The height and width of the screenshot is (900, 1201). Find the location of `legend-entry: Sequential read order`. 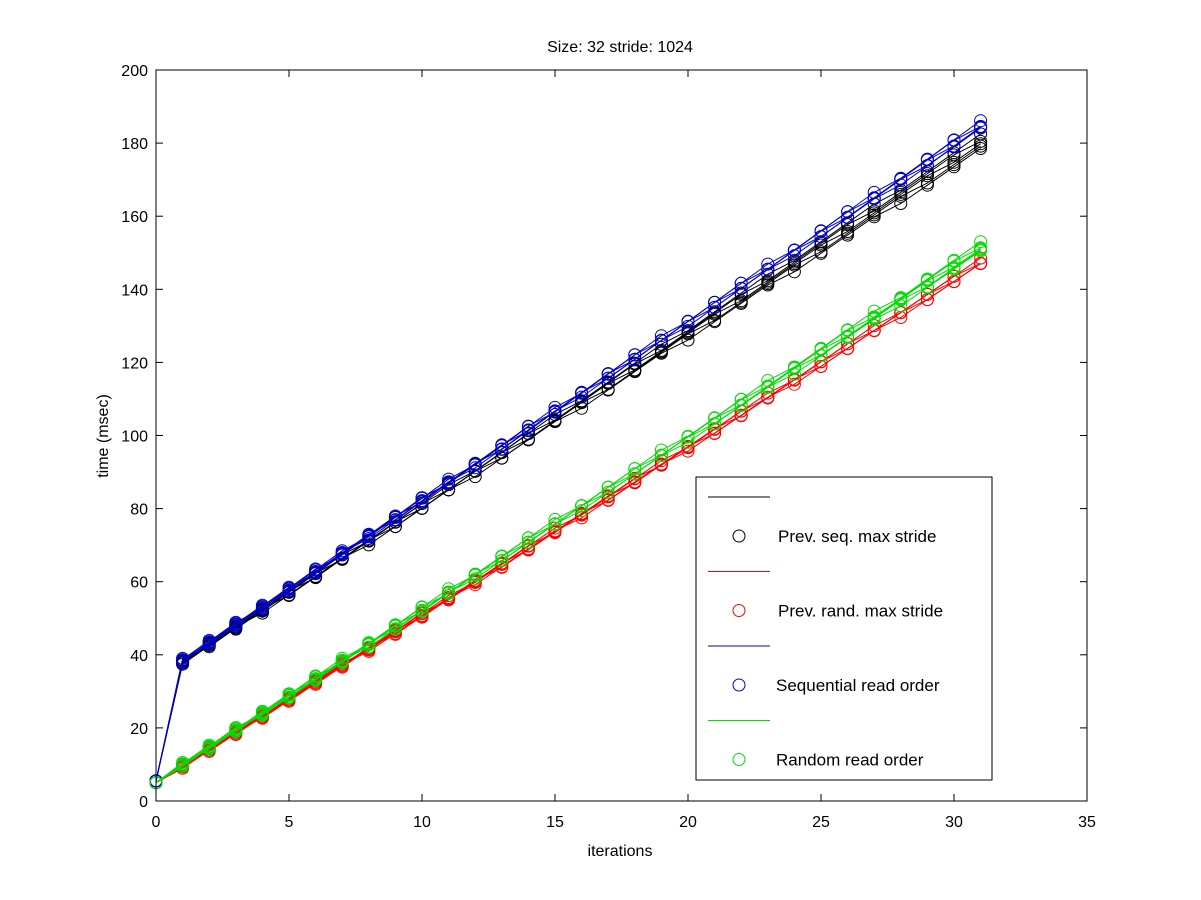

legend-entry: Sequential read order is located at coordinates (824, 670).